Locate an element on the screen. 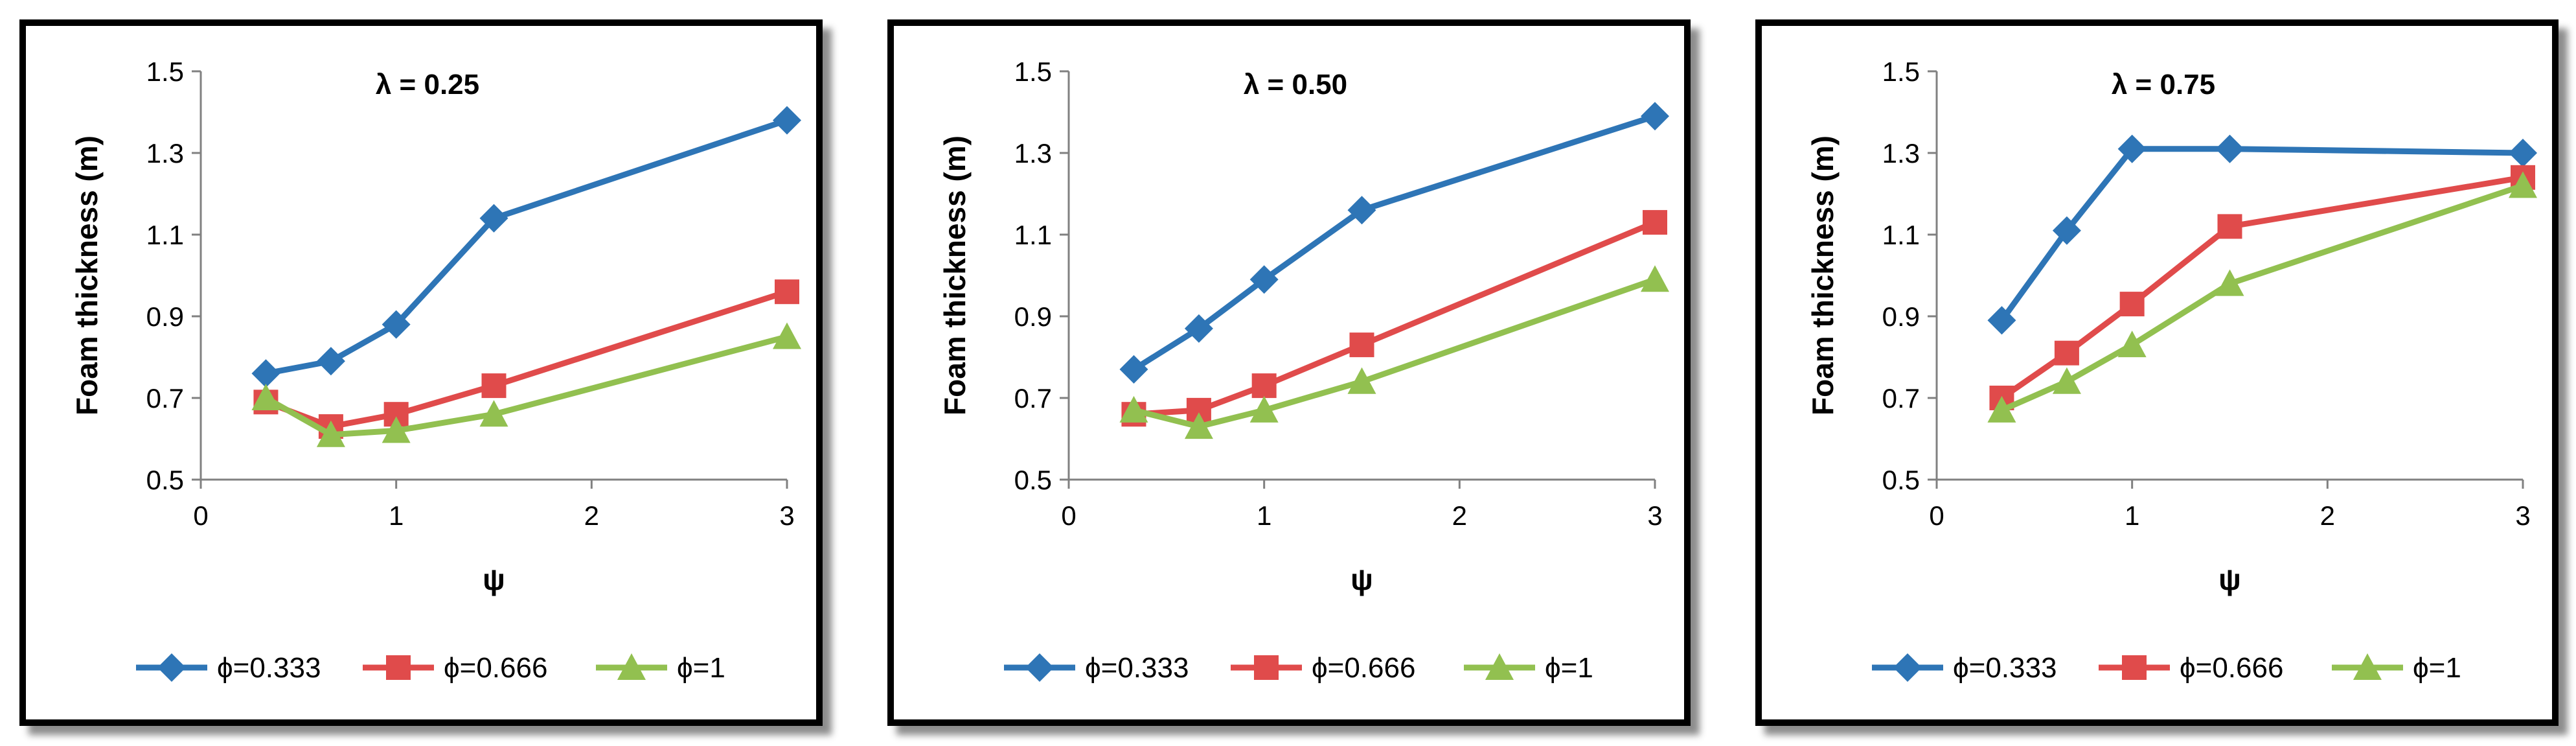 This screenshot has width=2576, height=746. chart-title: λ = 0.50 is located at coordinates (1296, 84).